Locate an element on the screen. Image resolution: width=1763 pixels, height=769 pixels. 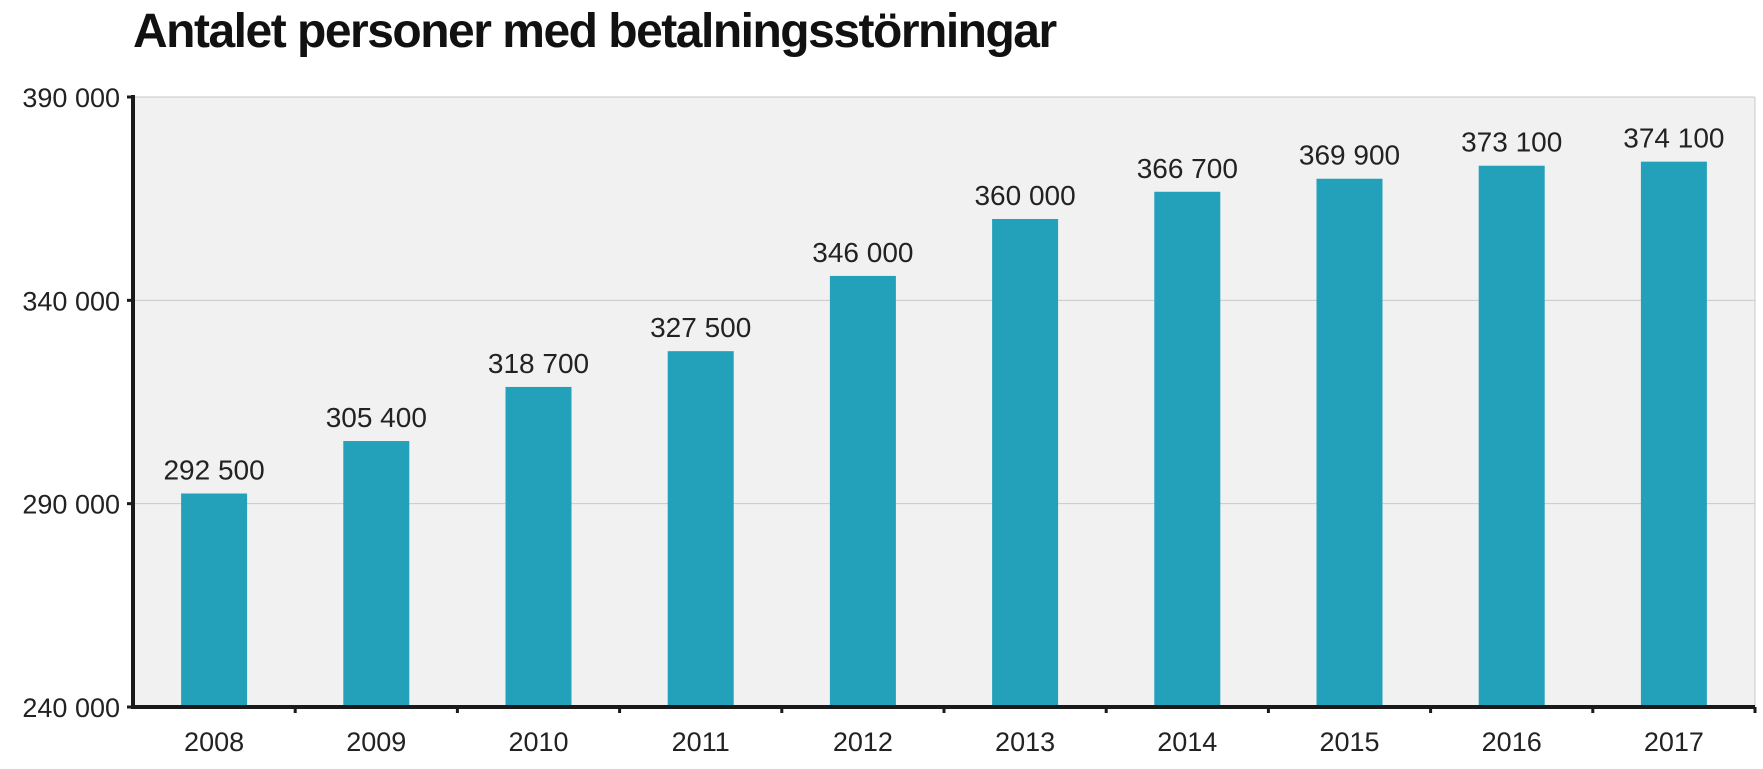
data-label: 369 900 is located at coordinates (1349, 155).